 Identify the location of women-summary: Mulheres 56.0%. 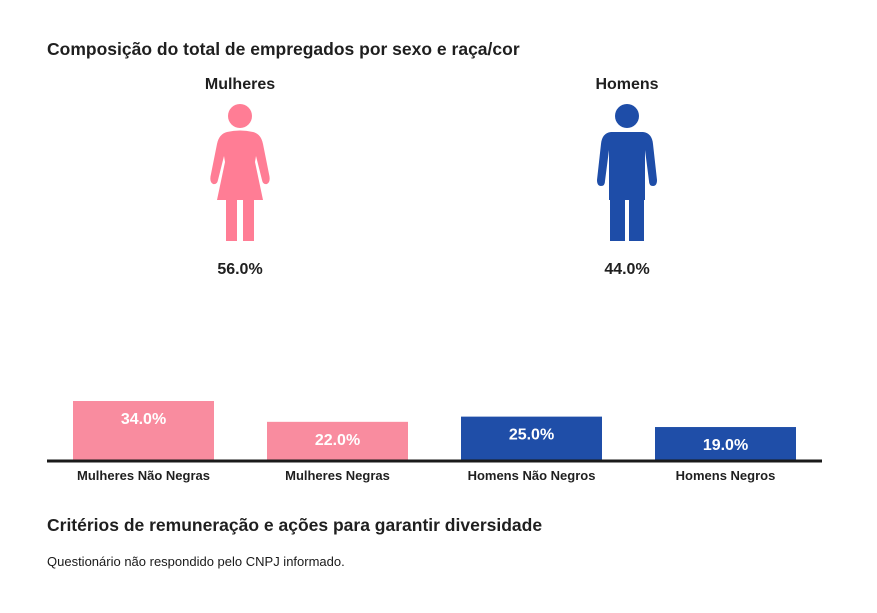
(240, 176).